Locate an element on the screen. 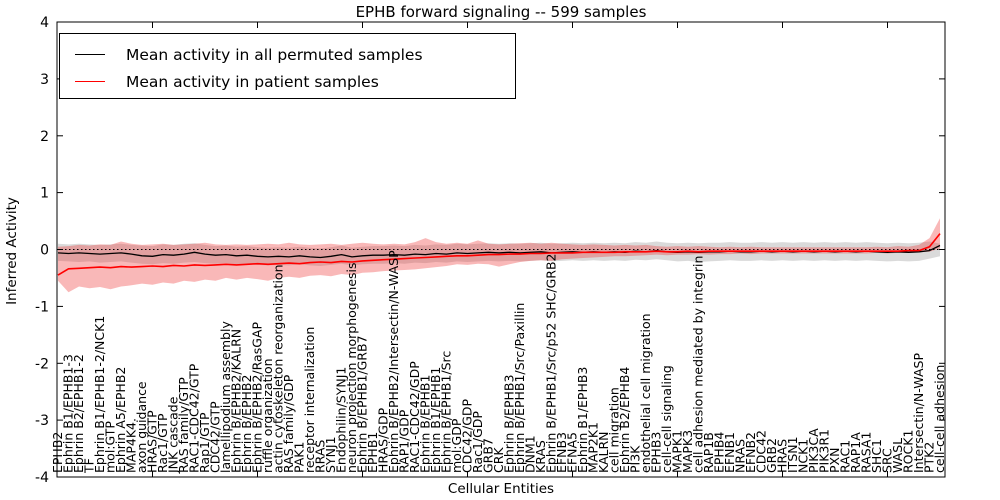 This screenshot has height=500, width=1000. y-tick-label: -4 is located at coordinates (42, 478).